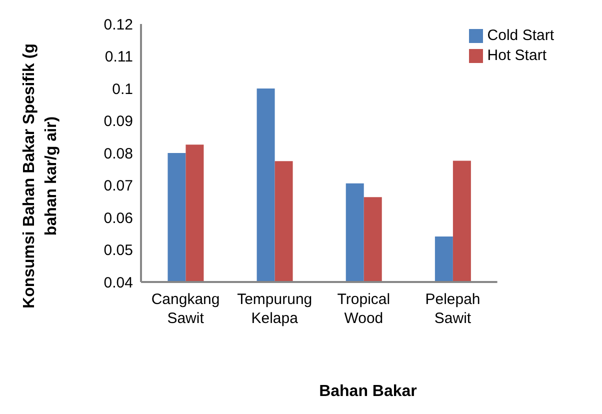 The width and height of the screenshot is (602, 414). What do you see at coordinates (118, 57) in the screenshot?
I see `y-tick-label: 0.11` at bounding box center [118, 57].